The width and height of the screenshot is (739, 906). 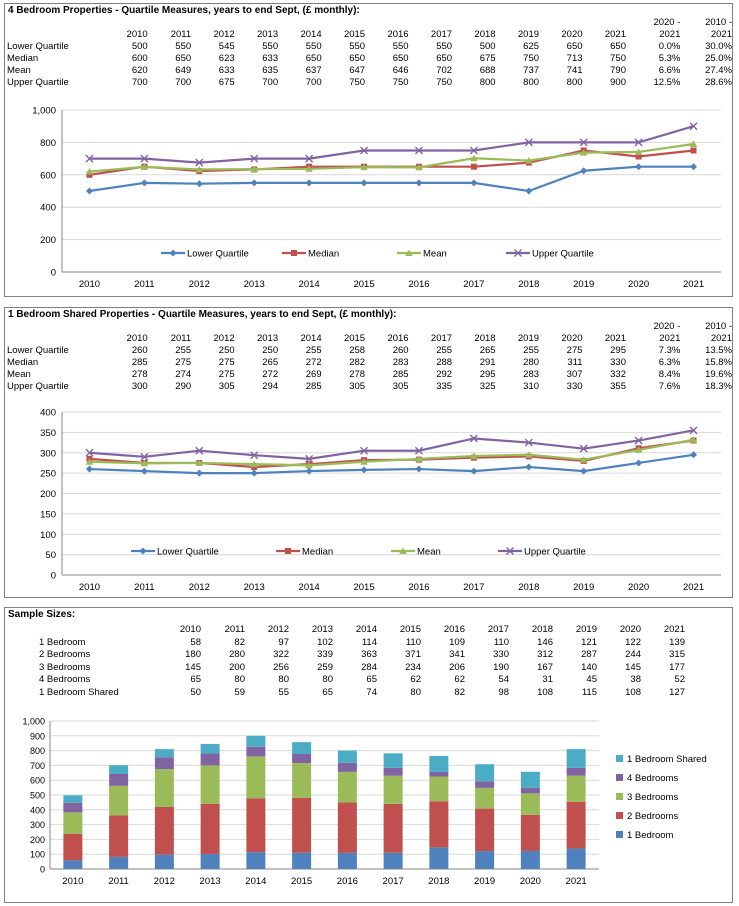 I want to click on row-label: 3 Bedrooms, so click(x=65, y=667).